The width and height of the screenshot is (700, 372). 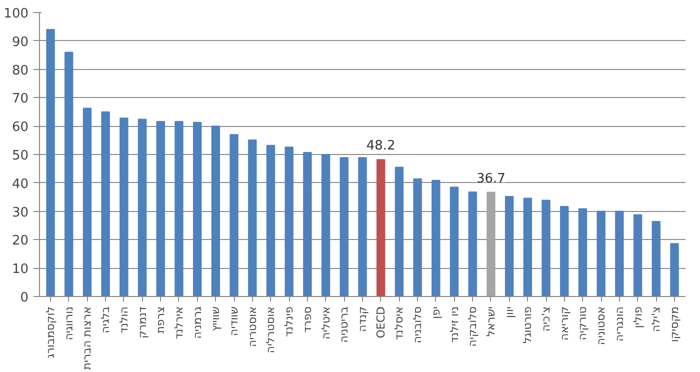 I want to click on x-tick-label: בלגיה, so click(x=105, y=320).